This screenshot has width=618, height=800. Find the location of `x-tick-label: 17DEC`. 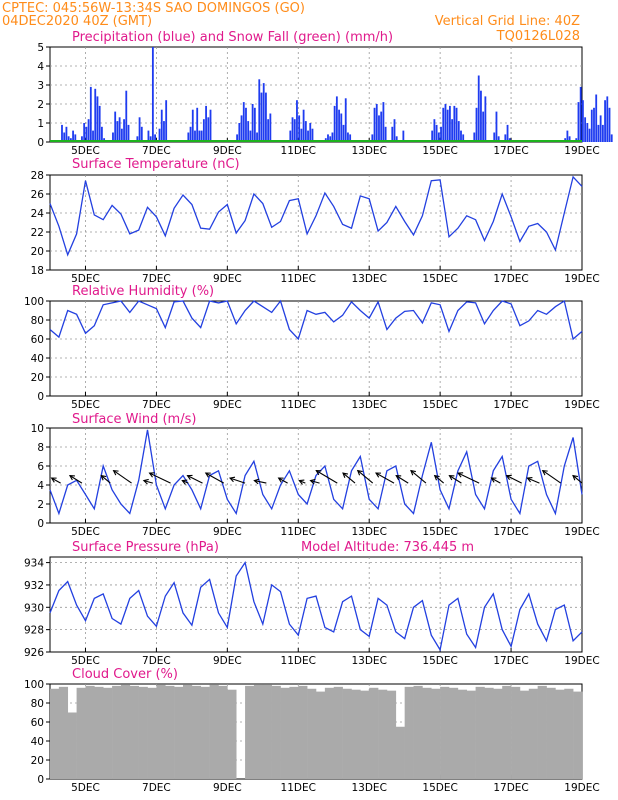

x-tick-label: 17DEC is located at coordinates (510, 405).